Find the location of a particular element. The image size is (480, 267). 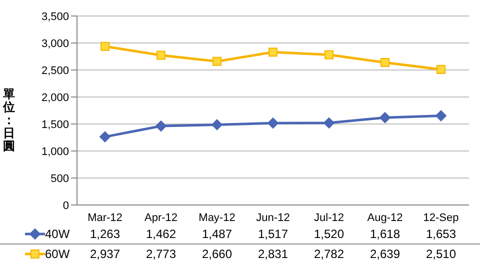

x-tick-label: Jun-12 is located at coordinates (273, 218).